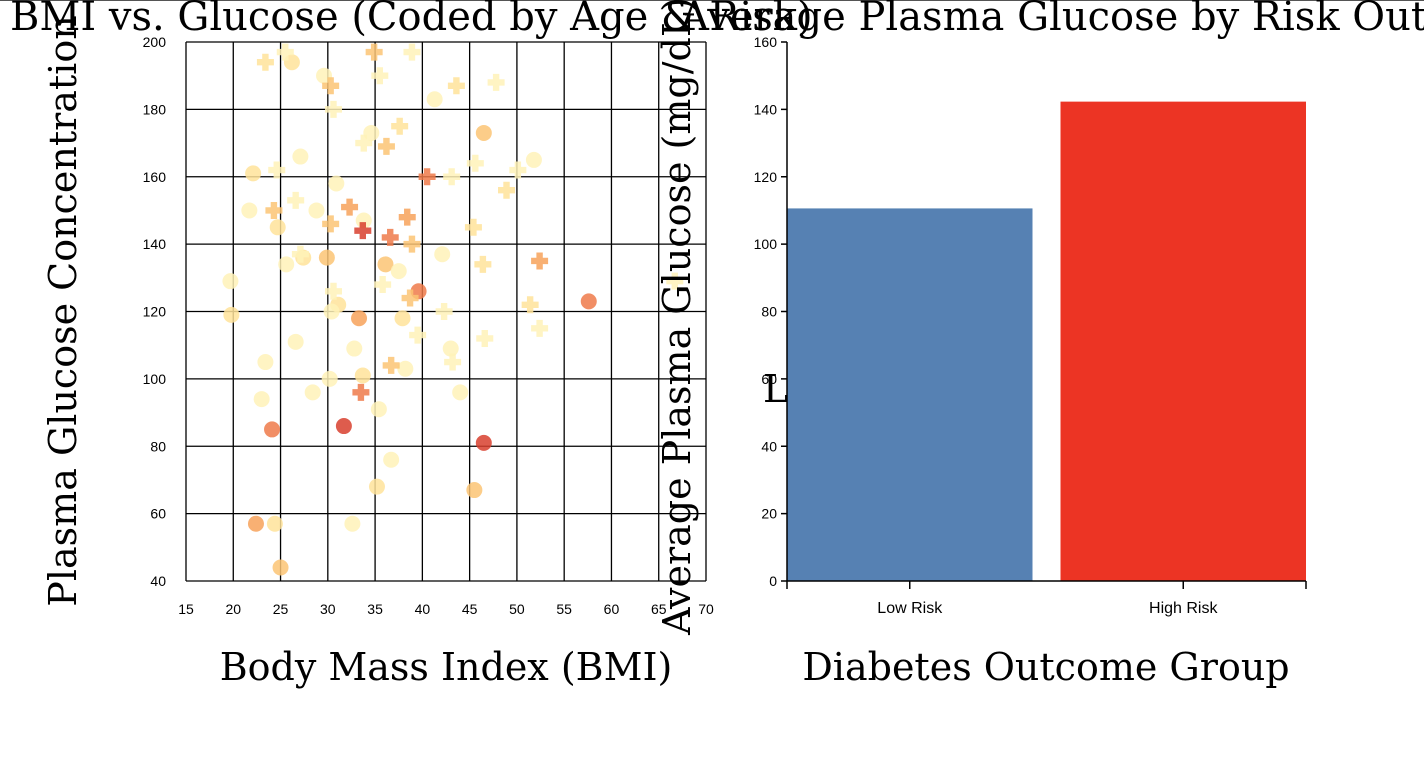  What do you see at coordinates (1051, 20) in the screenshot?
I see `bar-chart-title: Average Plasma Glucose by Risk Outcome` at bounding box center [1051, 20].